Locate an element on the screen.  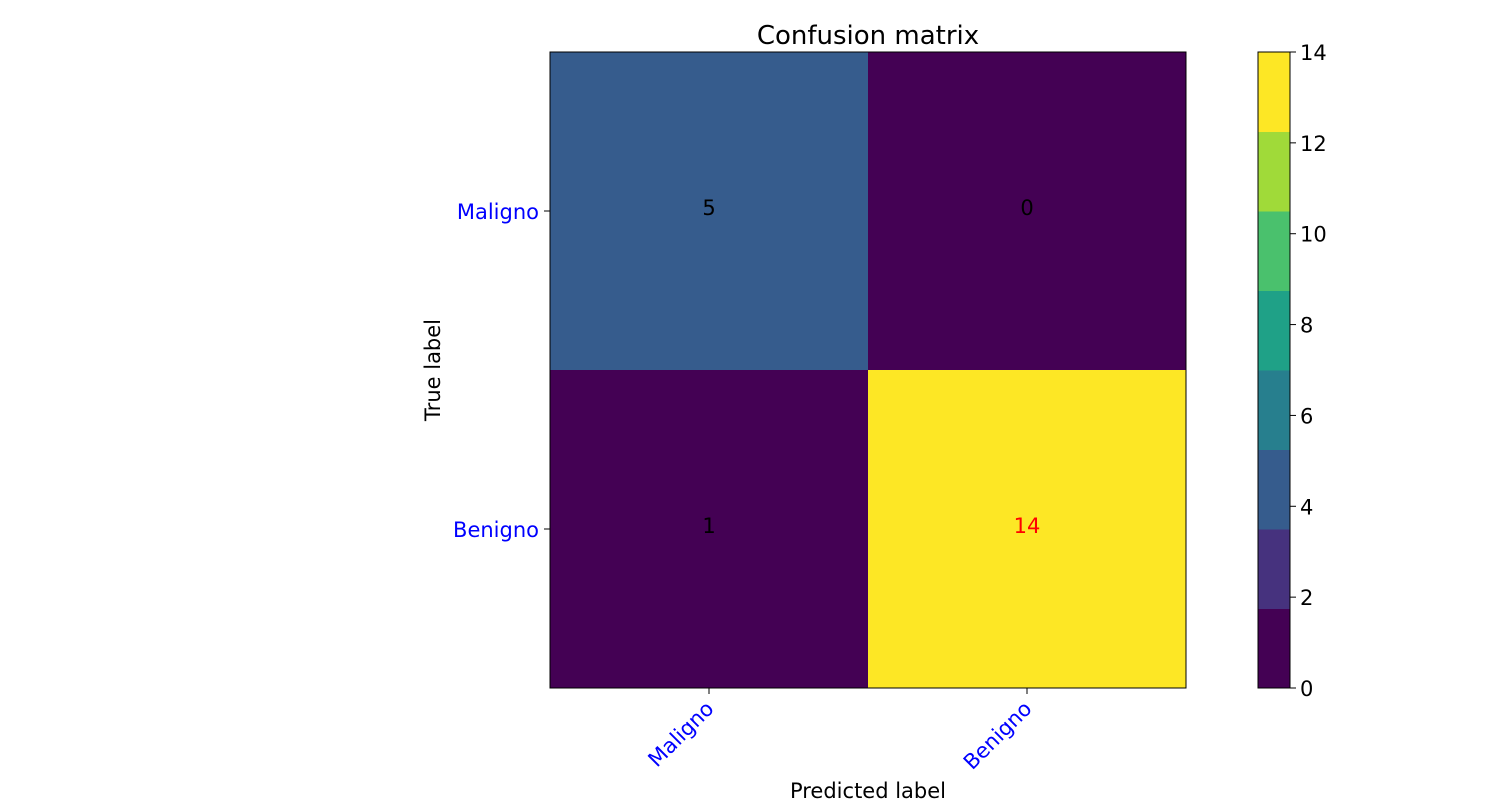
cell-value-label: 1 is located at coordinates (708, 526).